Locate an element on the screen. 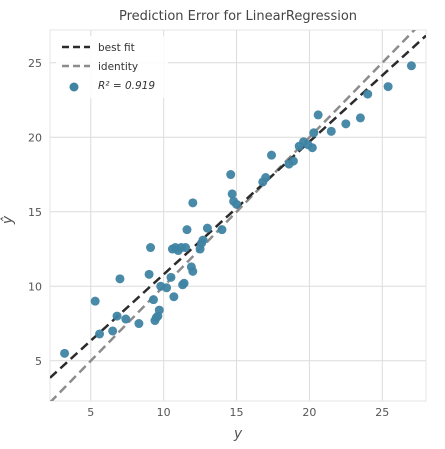  chart-title: Prediction Error for LinearRegression is located at coordinates (238, 16).